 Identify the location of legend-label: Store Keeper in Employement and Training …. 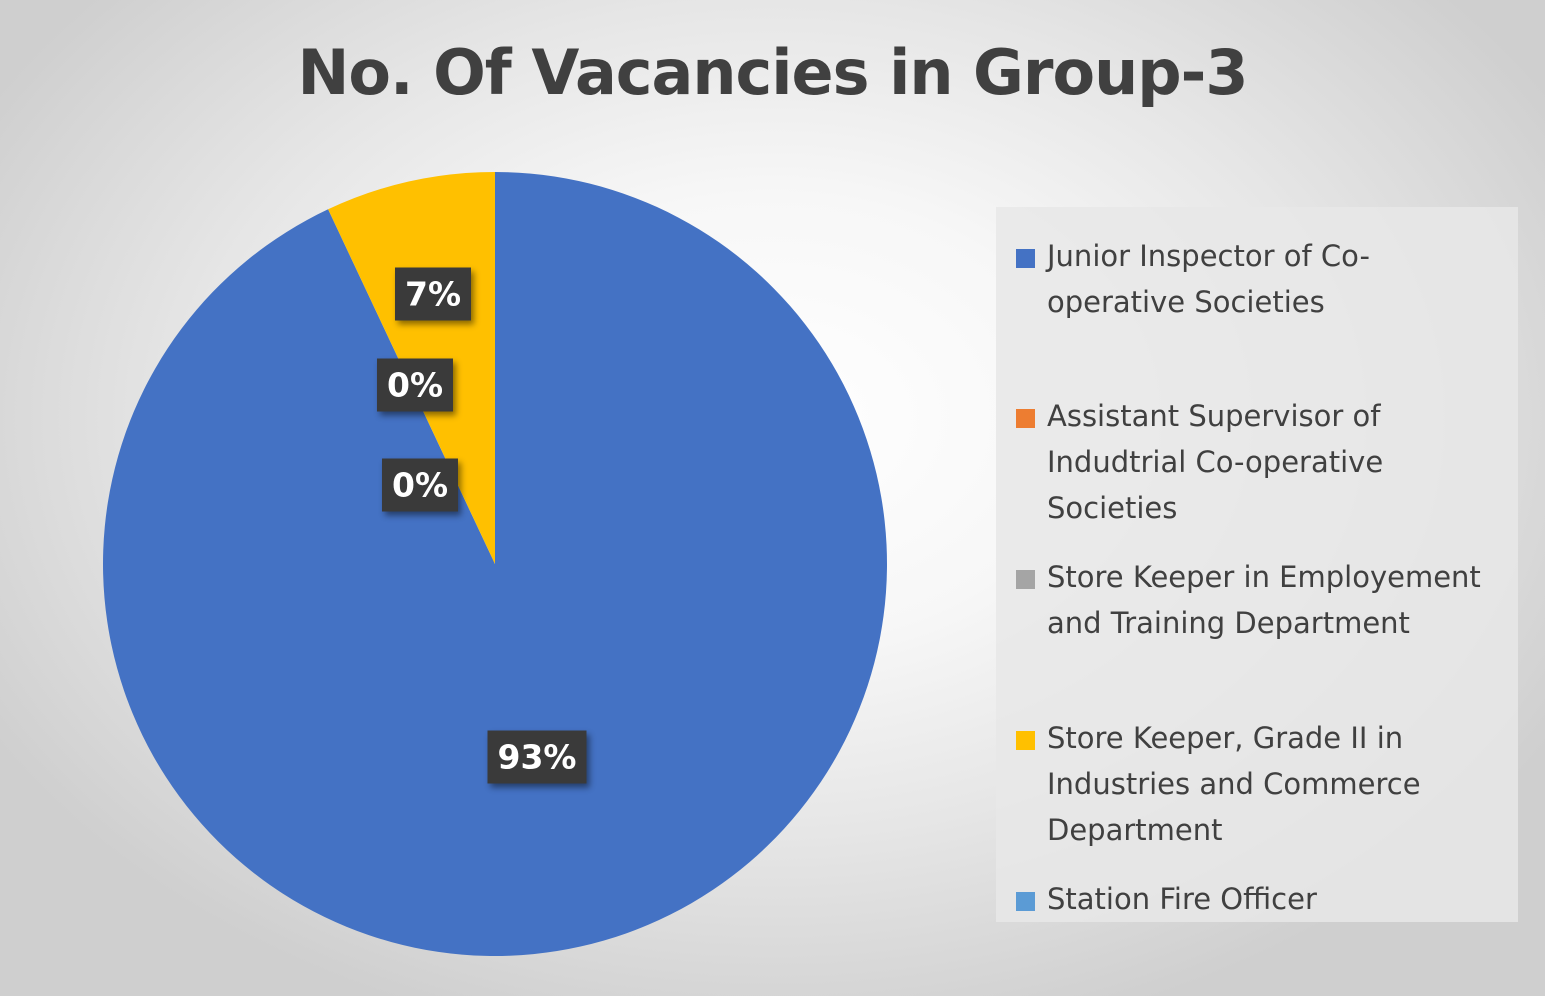
(1264, 600).